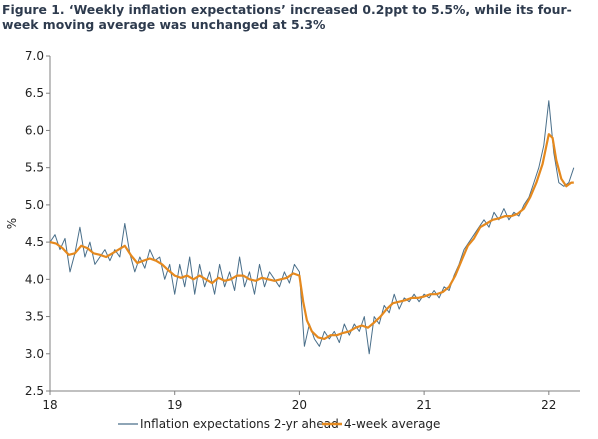  Describe the element at coordinates (299, 405) in the screenshot. I see `x-tick-label: 20` at that location.